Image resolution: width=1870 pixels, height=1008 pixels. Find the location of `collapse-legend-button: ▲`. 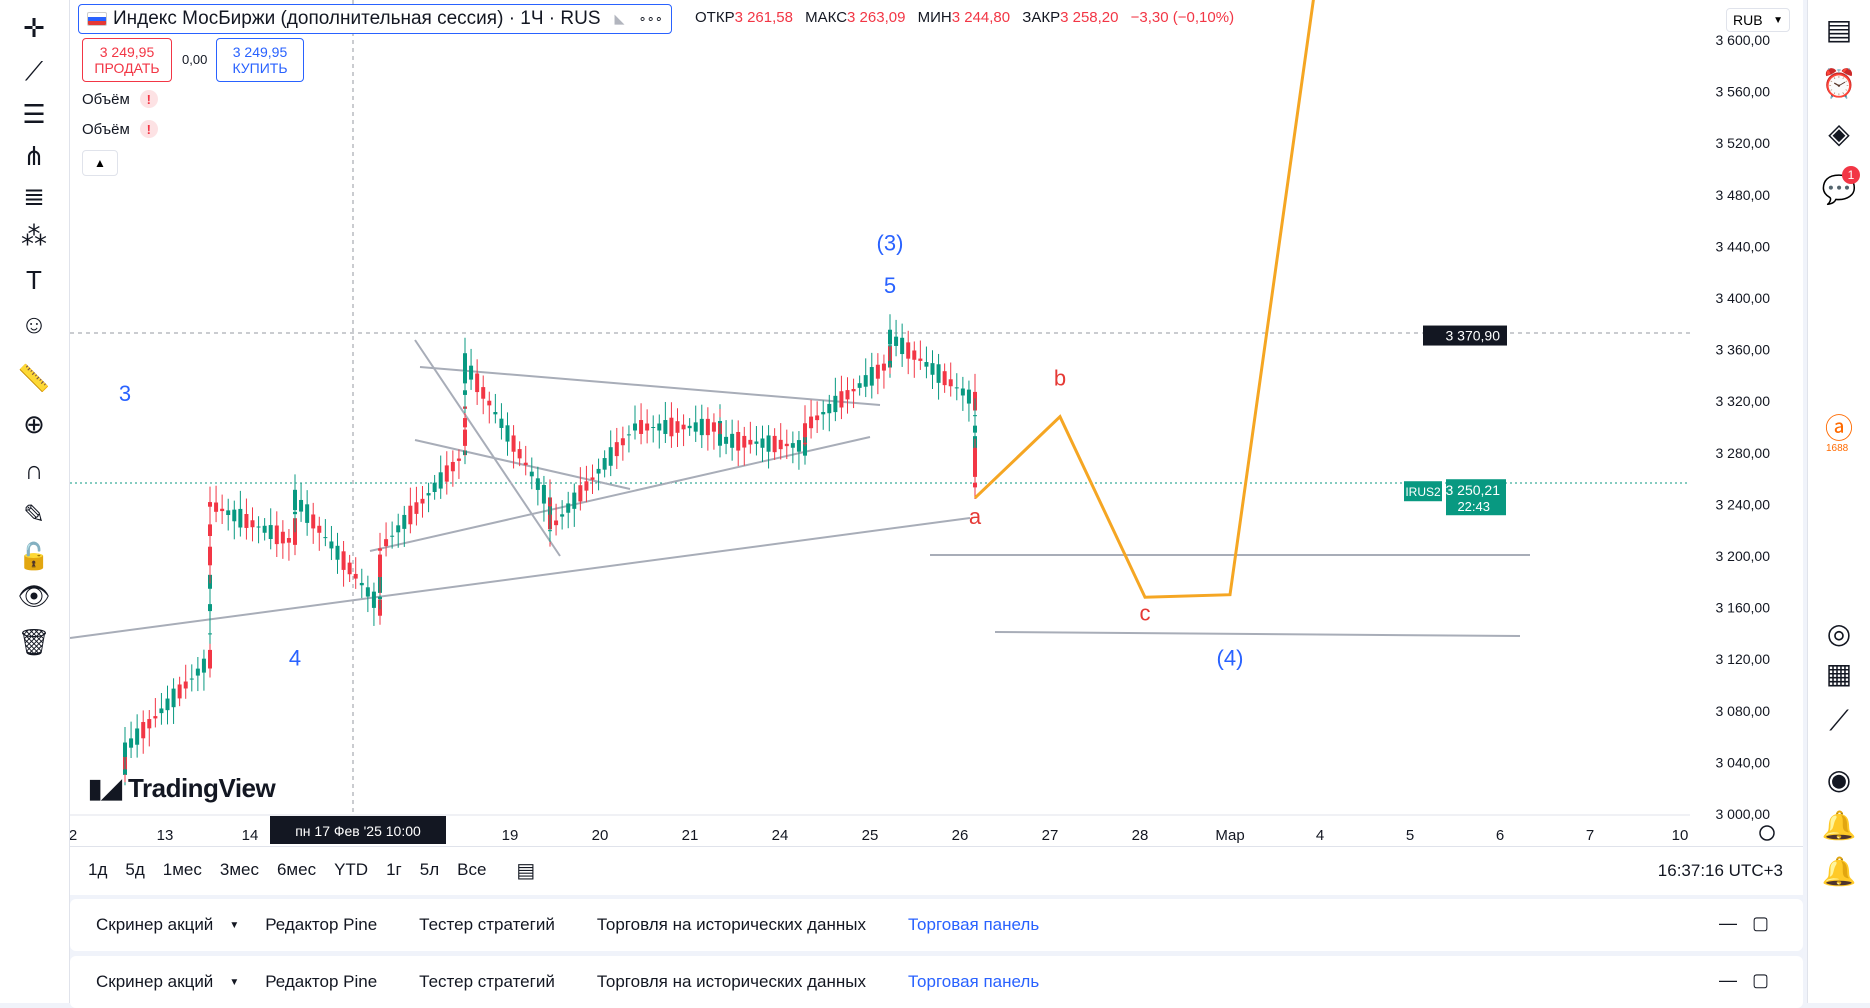

collapse-legend-button: ▲ is located at coordinates (100, 163).